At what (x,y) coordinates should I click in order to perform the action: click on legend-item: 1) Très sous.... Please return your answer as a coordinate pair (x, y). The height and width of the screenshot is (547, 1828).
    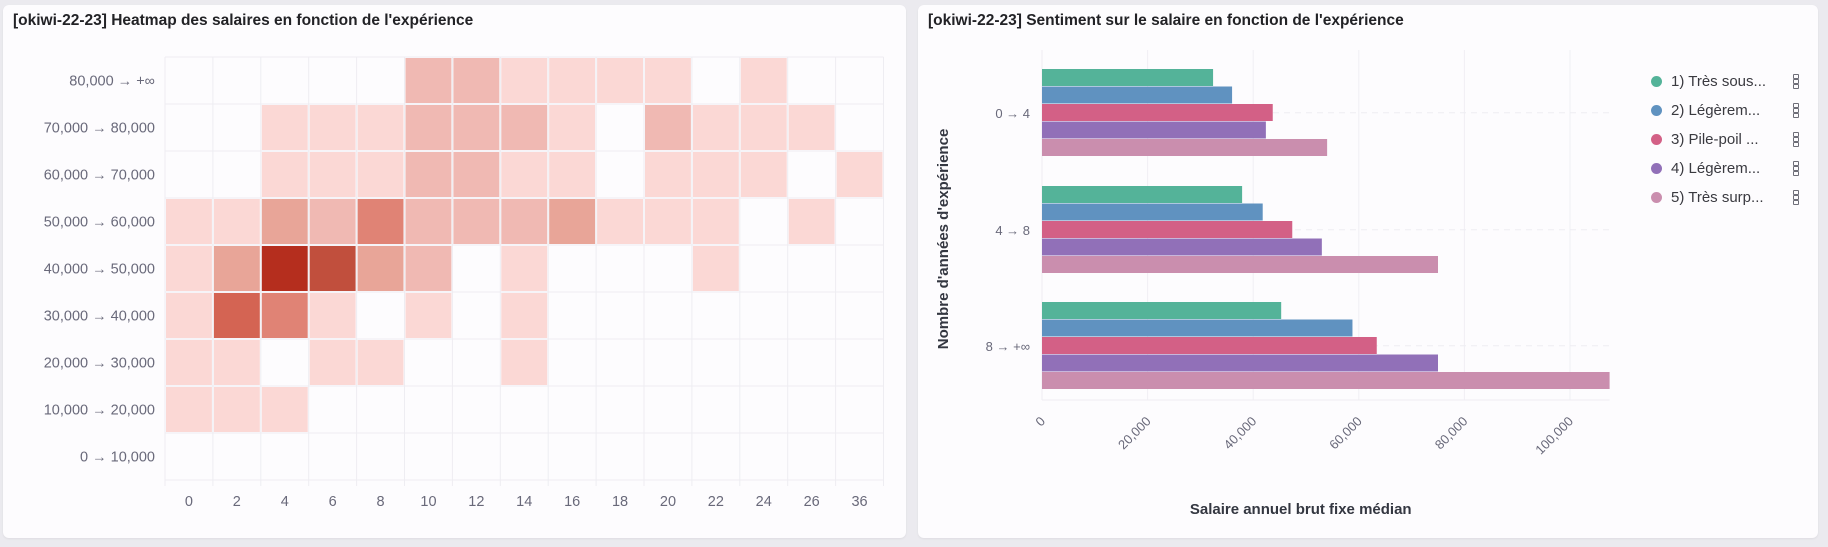
    Looking at the image, I should click on (1726, 81).